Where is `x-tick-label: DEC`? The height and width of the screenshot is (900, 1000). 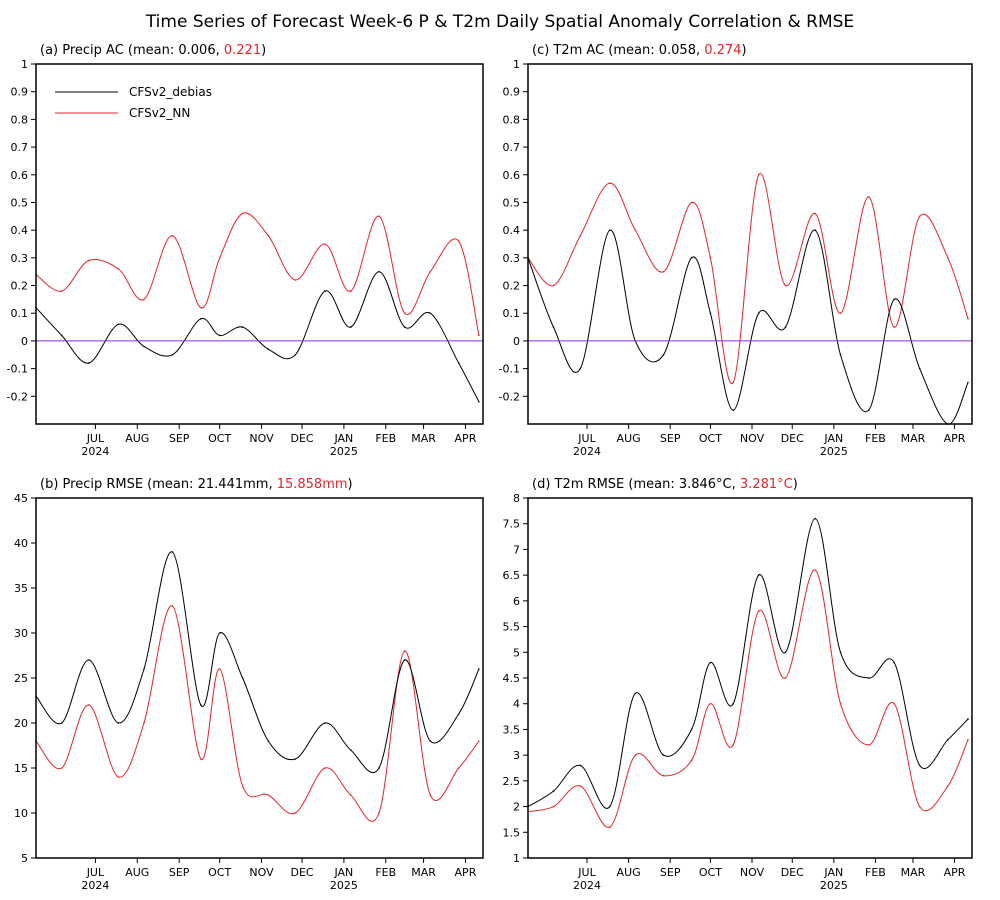
x-tick-label: DEC is located at coordinates (301, 438).